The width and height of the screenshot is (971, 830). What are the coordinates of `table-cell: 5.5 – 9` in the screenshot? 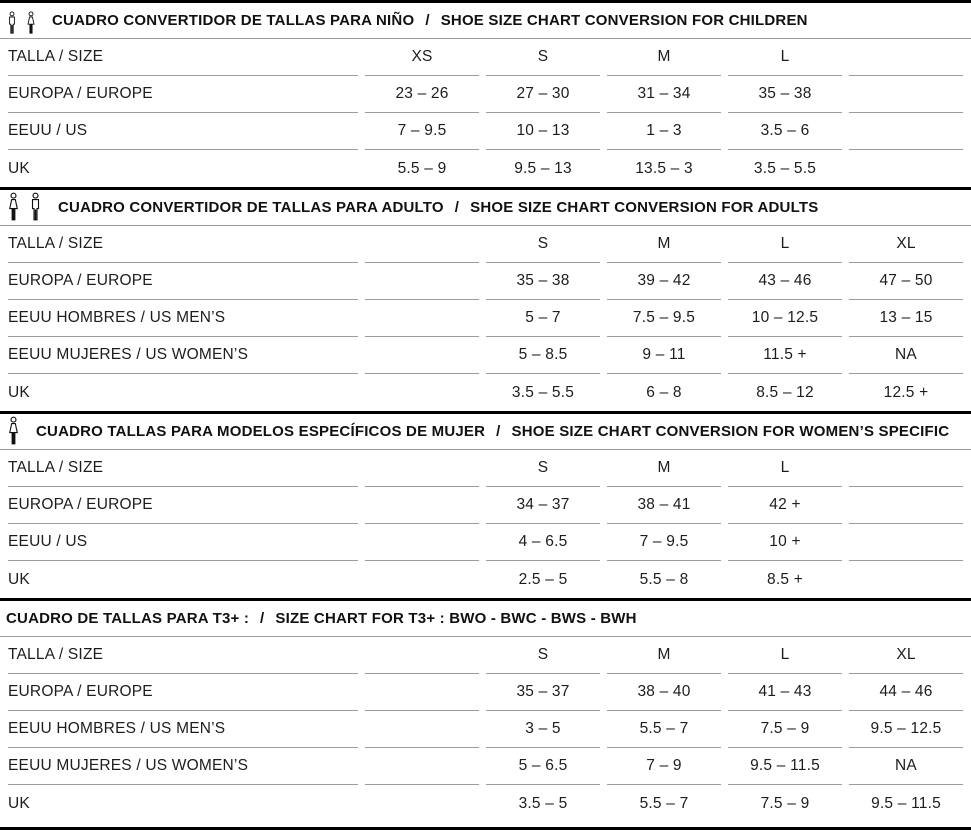 It's located at (422, 168).